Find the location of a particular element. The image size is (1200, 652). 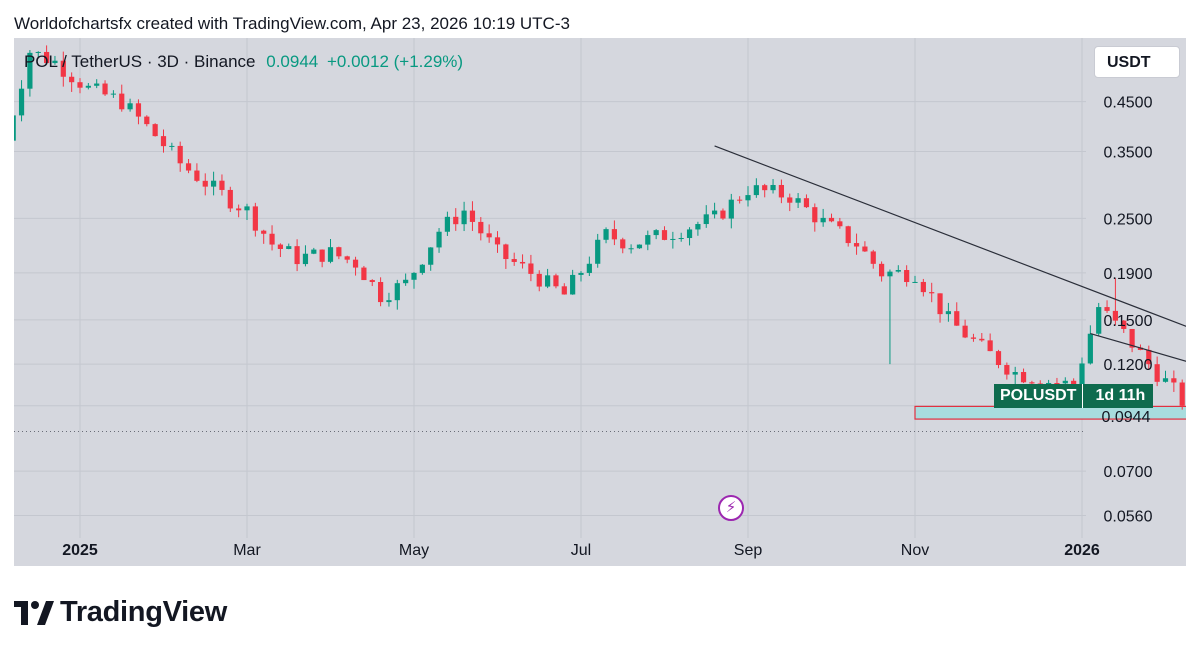

time-tick-label: 2026 is located at coordinates (1082, 550).